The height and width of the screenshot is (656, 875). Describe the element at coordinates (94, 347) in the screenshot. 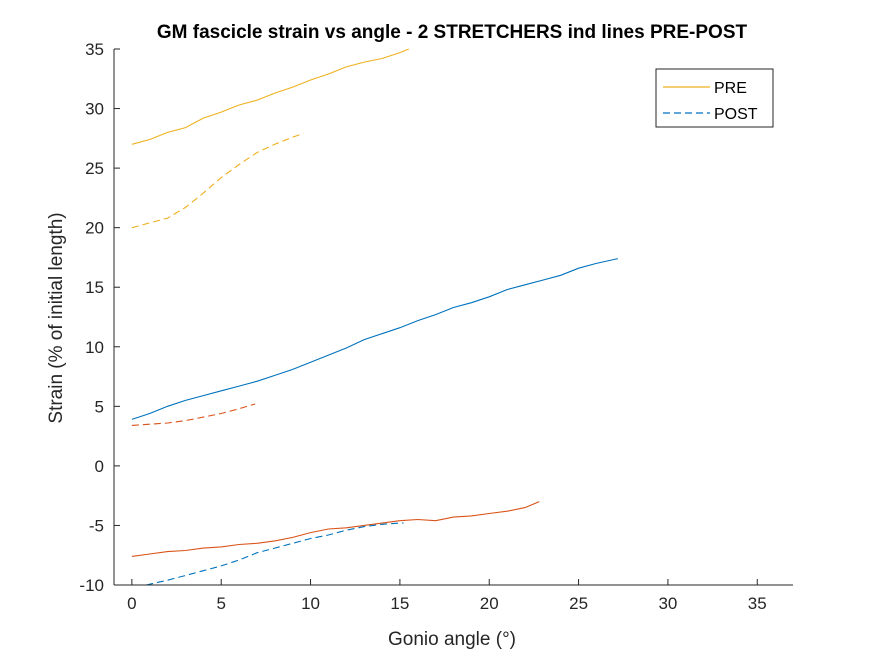

I see `y-tick-label: 10` at that location.